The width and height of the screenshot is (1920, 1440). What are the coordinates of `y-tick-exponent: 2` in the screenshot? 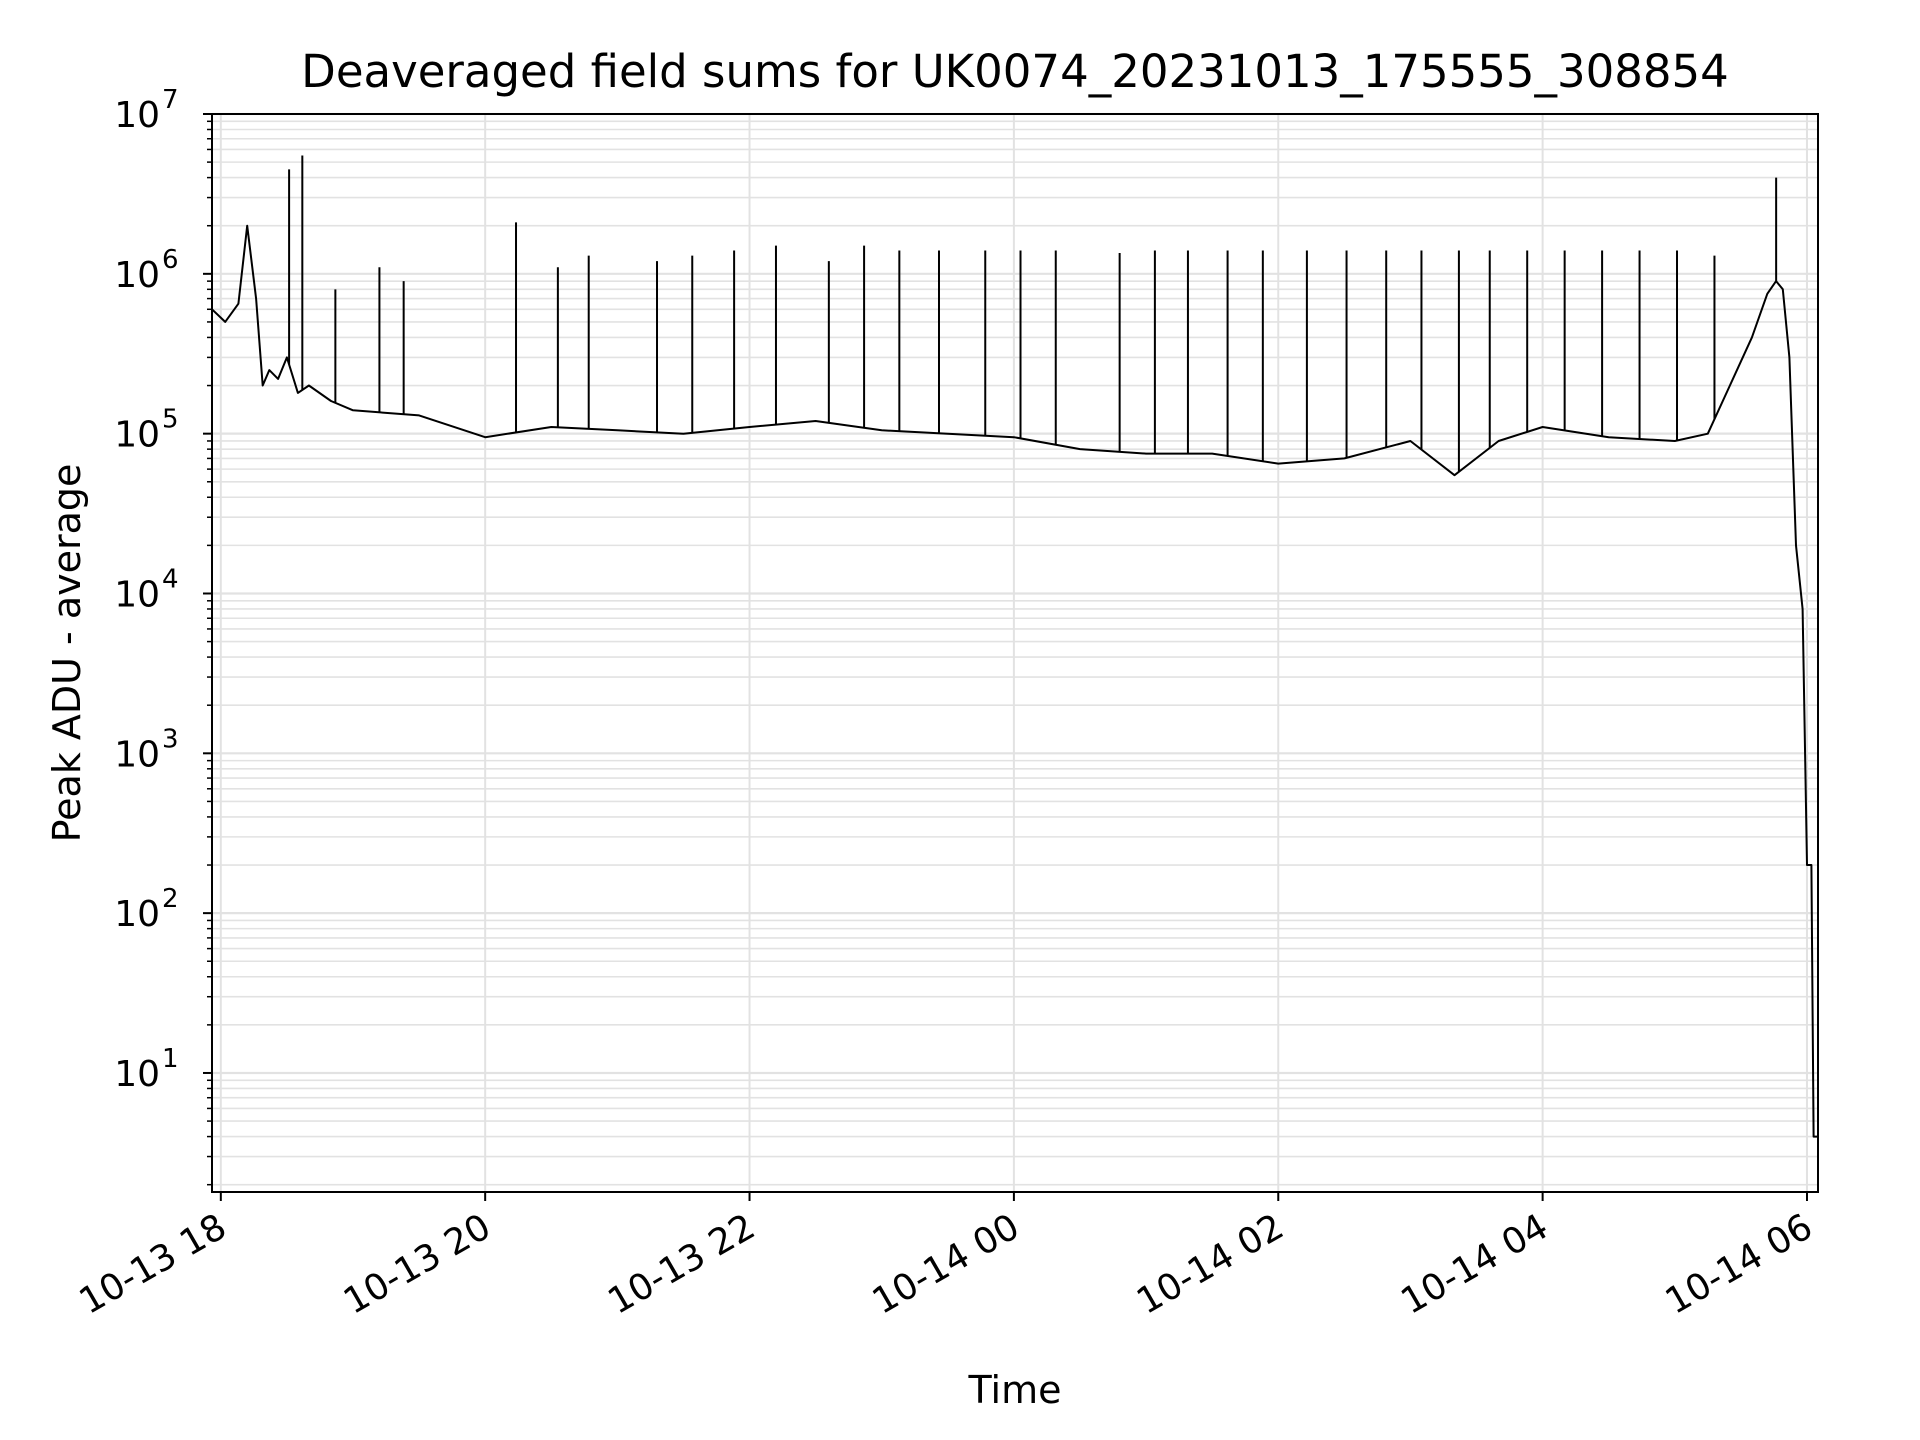 It's located at (170, 899).